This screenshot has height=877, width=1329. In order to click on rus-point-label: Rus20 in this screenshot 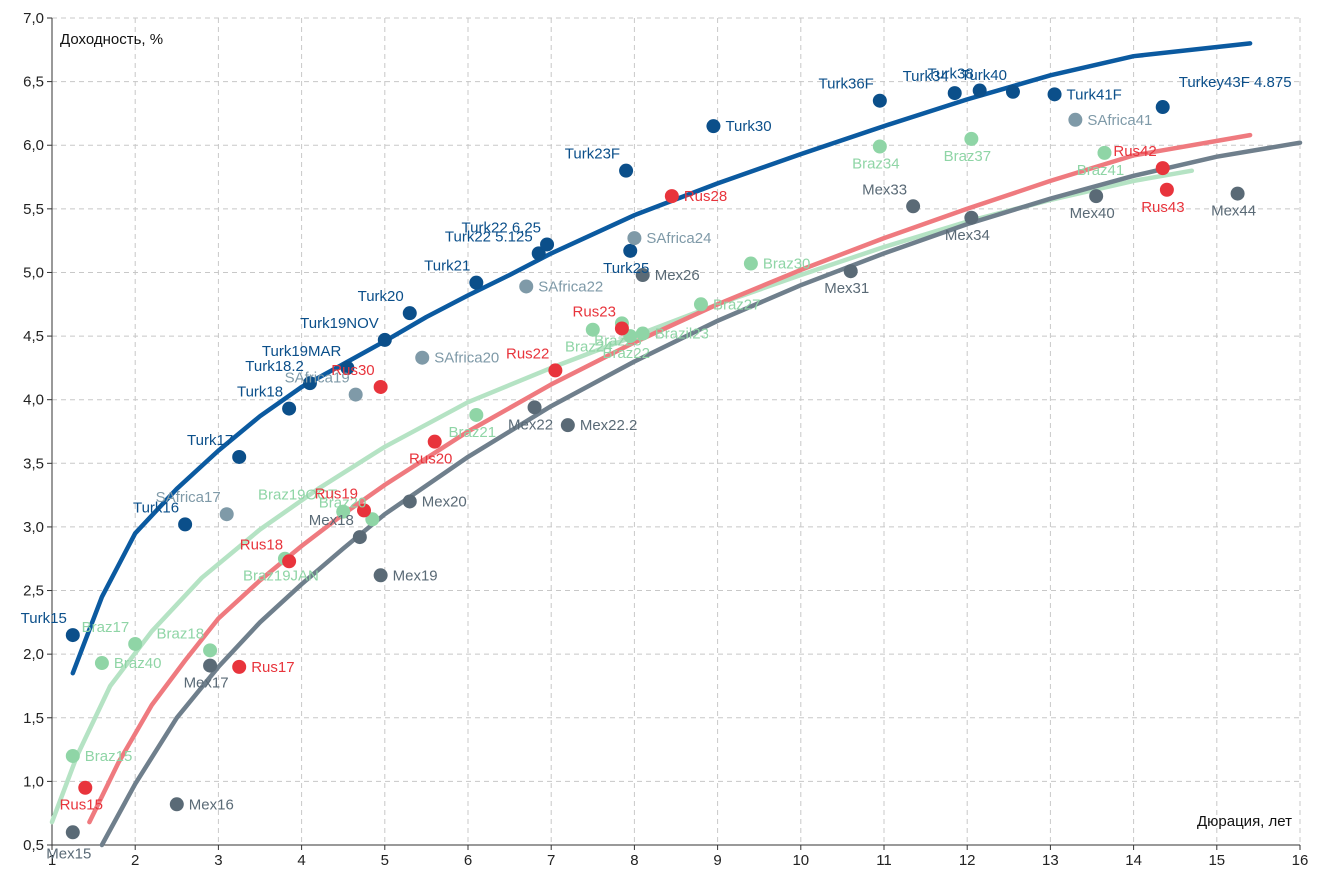, I will do `click(430, 459)`.